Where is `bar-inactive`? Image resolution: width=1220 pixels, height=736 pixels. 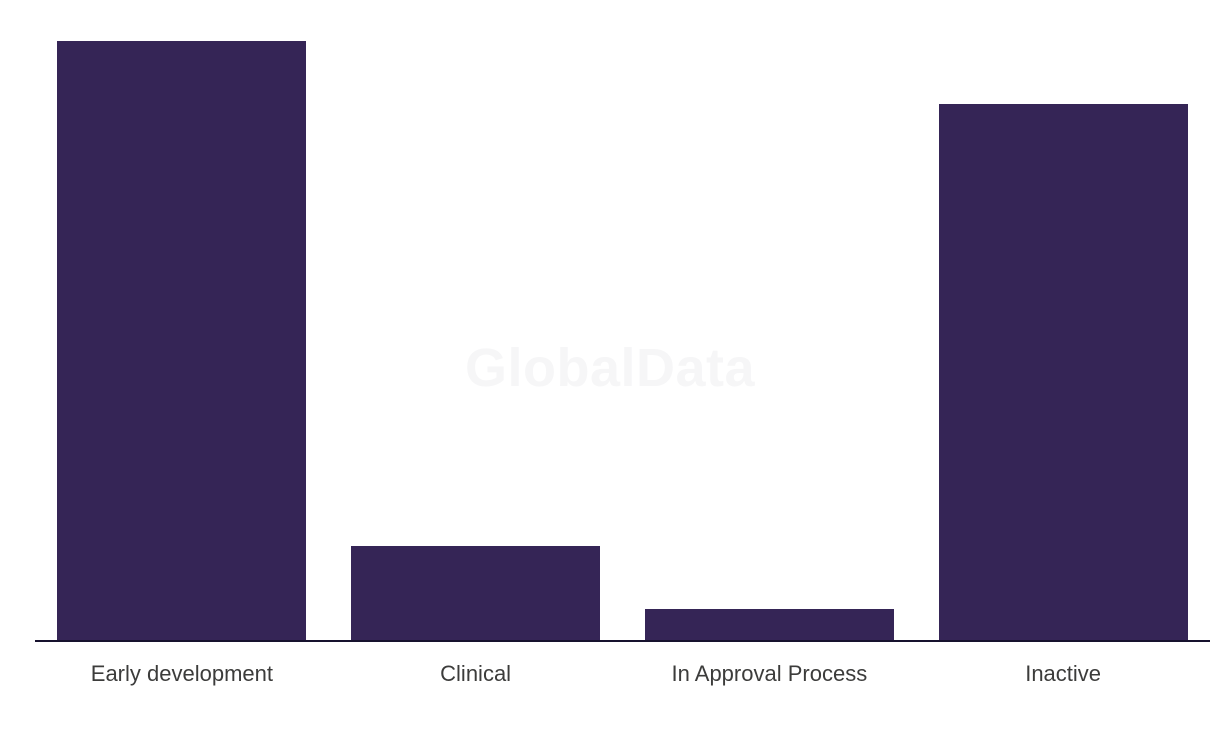 bar-inactive is located at coordinates (1063, 372).